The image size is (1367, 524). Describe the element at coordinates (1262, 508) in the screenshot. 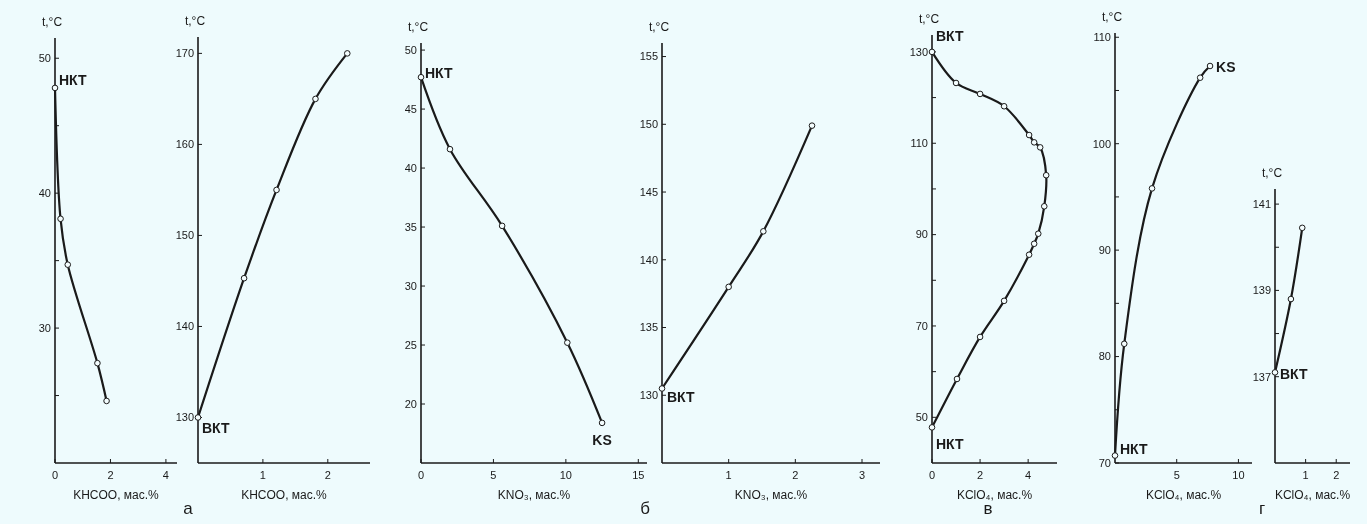

I see `text: г` at that location.